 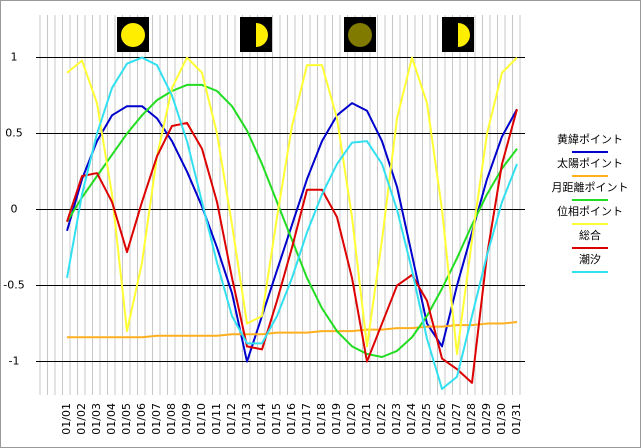 I want to click on series-line, so click(x=292, y=330).